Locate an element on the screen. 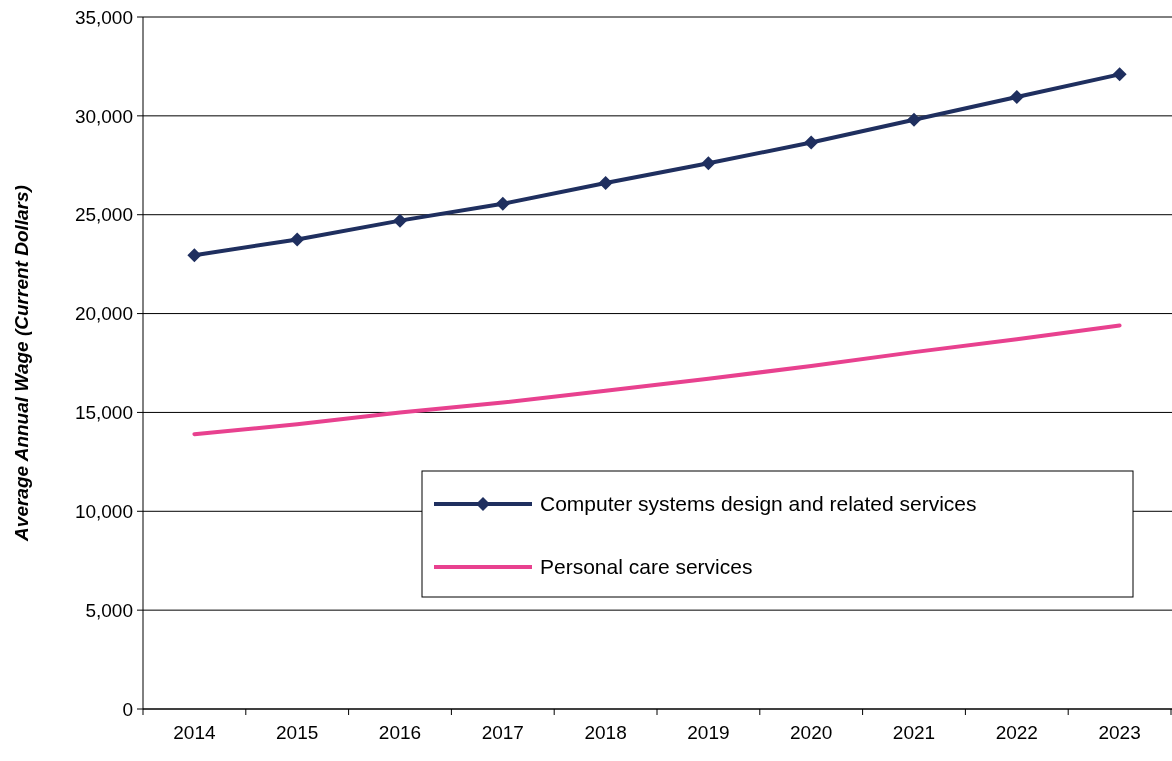 The image size is (1172, 761). y-tick-label: 0 is located at coordinates (127, 709).